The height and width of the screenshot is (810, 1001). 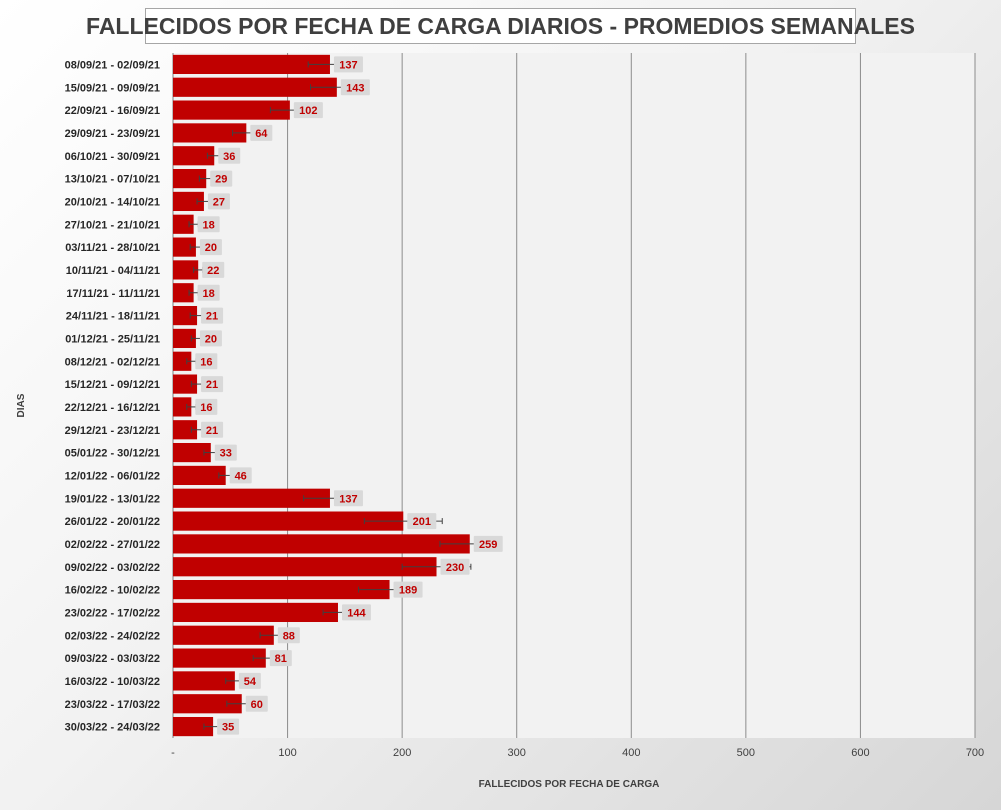 I want to click on data-label: 20, so click(x=211, y=339).